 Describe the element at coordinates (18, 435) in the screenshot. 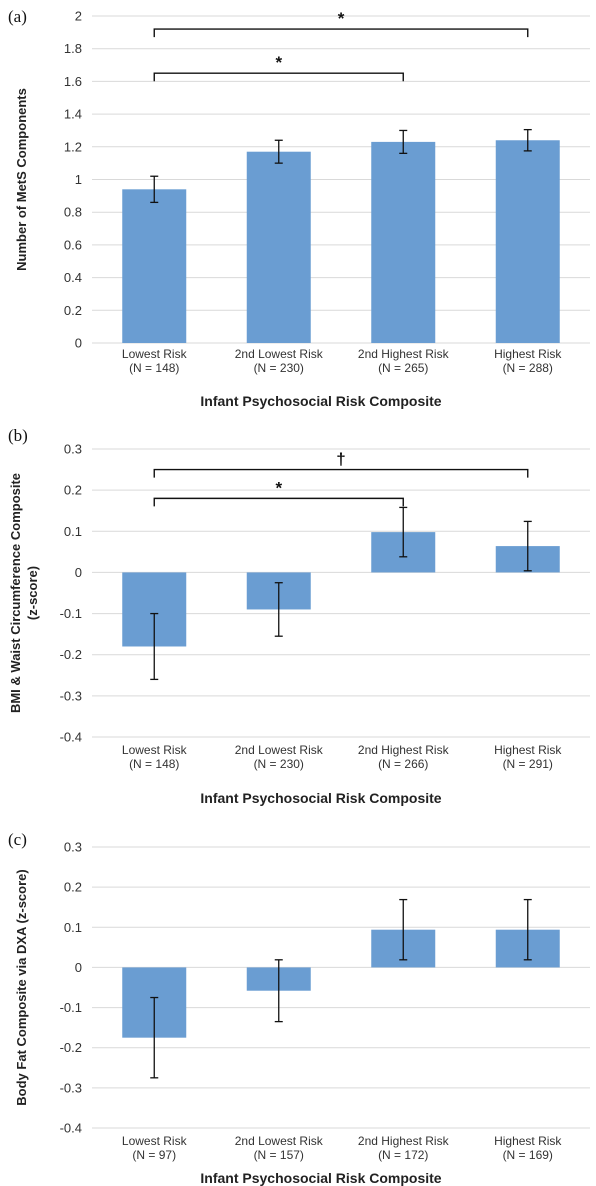

I see `panel-label: (b)` at that location.